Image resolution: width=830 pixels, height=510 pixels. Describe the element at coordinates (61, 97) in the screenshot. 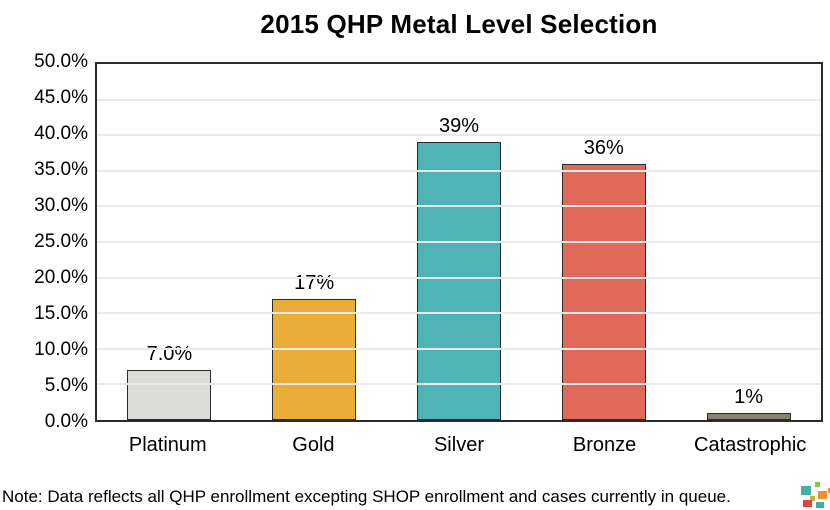

I see `y-tick-label: 45.0%` at that location.